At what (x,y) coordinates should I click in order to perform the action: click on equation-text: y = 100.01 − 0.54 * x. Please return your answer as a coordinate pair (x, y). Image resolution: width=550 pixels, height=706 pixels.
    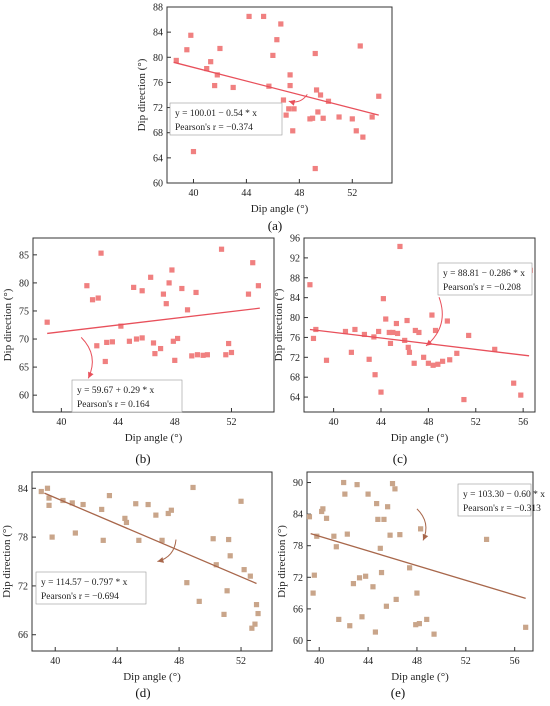
    Looking at the image, I should click on (216, 114).